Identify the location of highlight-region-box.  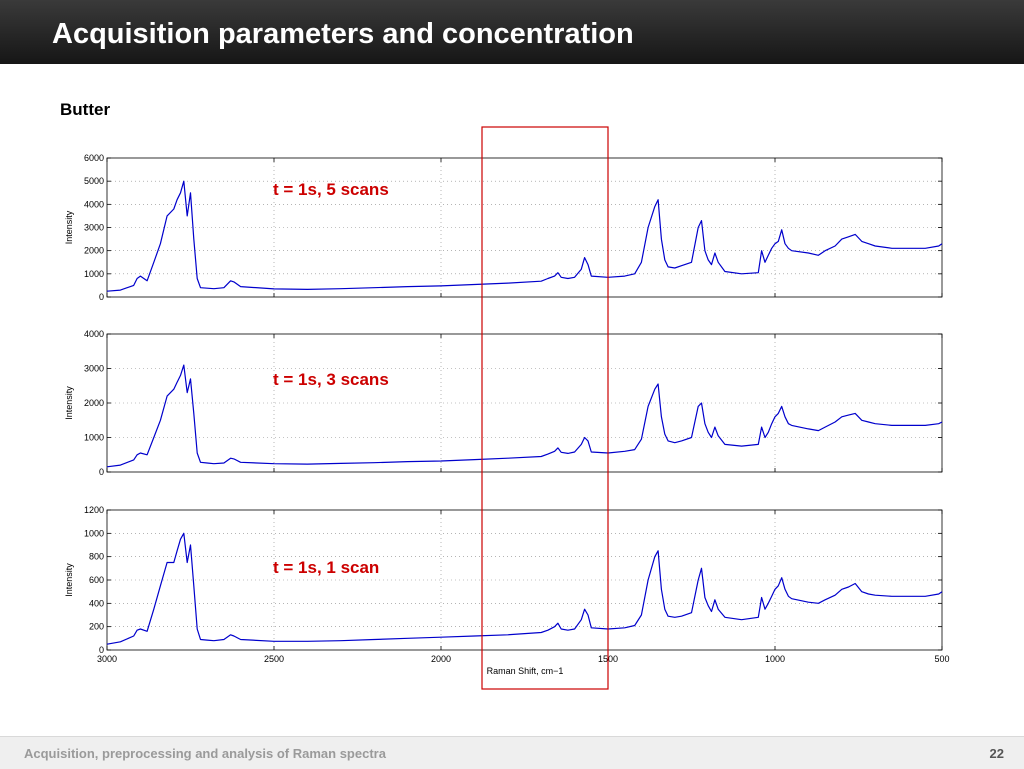
(545, 408).